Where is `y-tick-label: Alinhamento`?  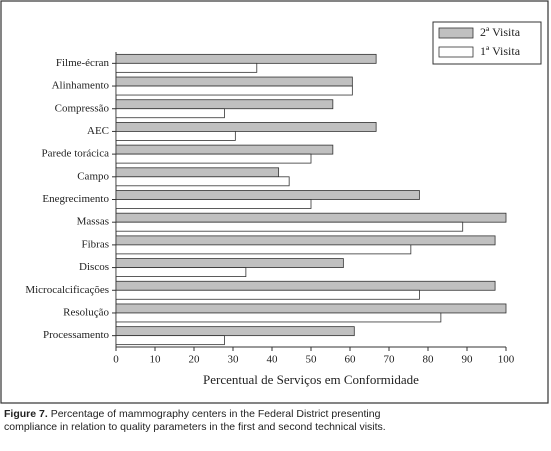
y-tick-label: Alinhamento is located at coordinates (81, 86).